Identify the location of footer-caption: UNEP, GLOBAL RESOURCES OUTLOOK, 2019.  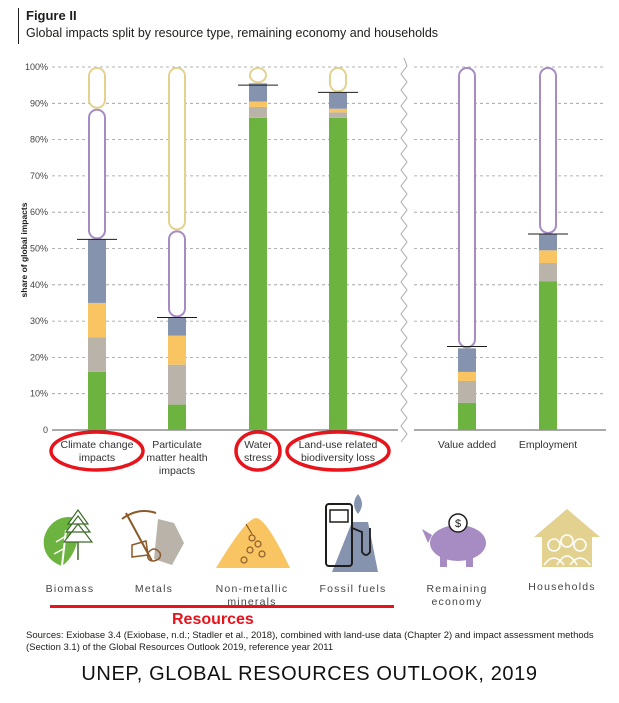
(309, 674).